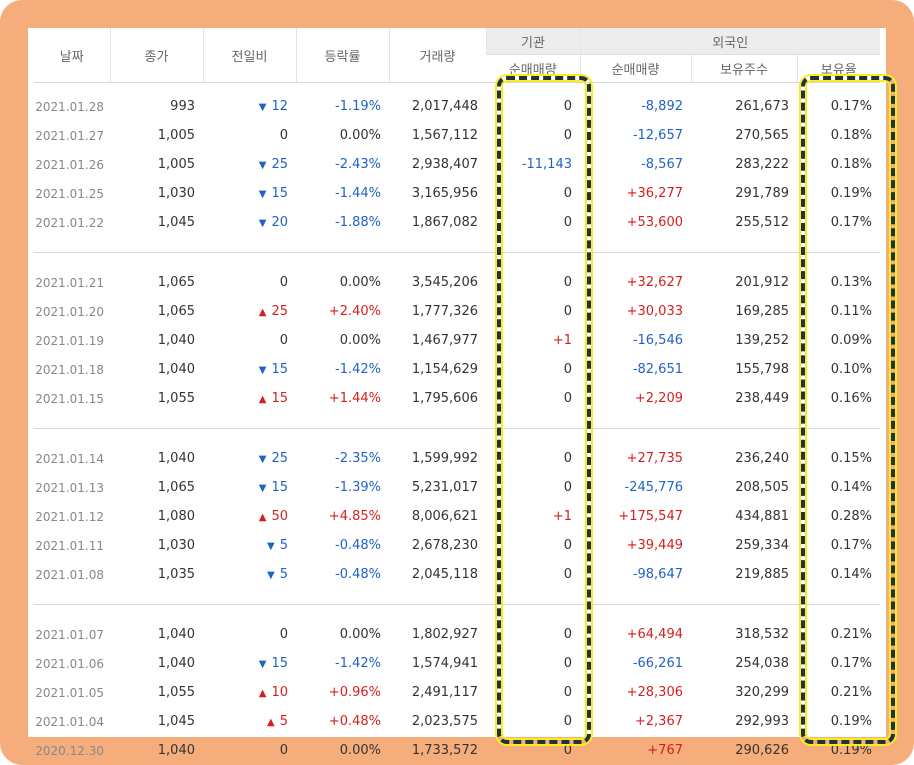 The width and height of the screenshot is (914, 765). Describe the element at coordinates (176, 516) in the screenshot. I see `cell-close: 1,080` at that location.